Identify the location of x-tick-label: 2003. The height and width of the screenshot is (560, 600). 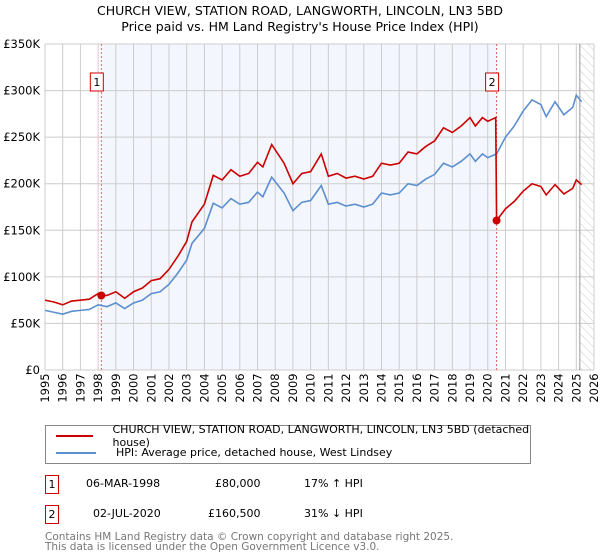
(187, 387).